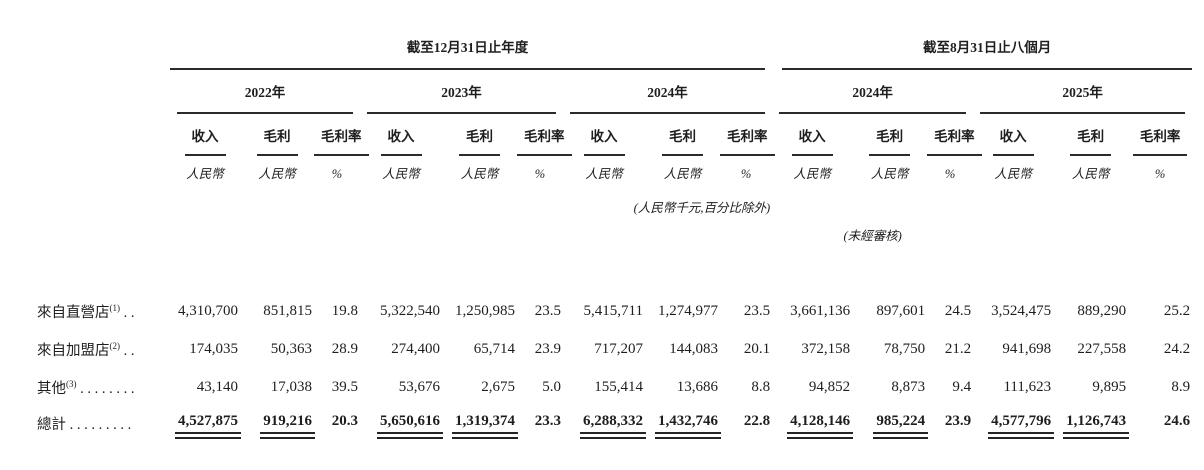  Describe the element at coordinates (1014, 426) in the screenshot. I see `value-cell: 4,577,796` at that location.